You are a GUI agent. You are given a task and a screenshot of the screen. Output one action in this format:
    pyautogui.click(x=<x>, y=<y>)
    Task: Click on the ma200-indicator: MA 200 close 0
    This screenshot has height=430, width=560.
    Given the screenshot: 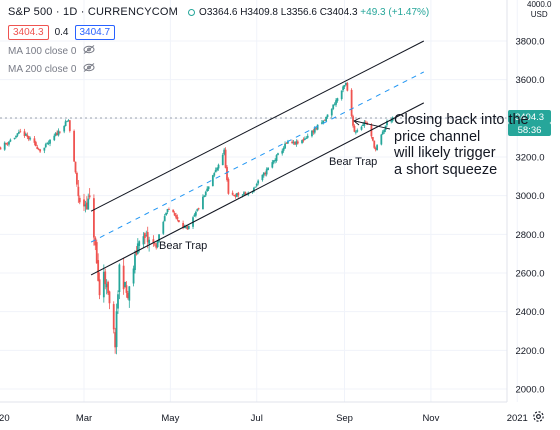 What is the action you would take?
    pyautogui.click(x=51, y=69)
    